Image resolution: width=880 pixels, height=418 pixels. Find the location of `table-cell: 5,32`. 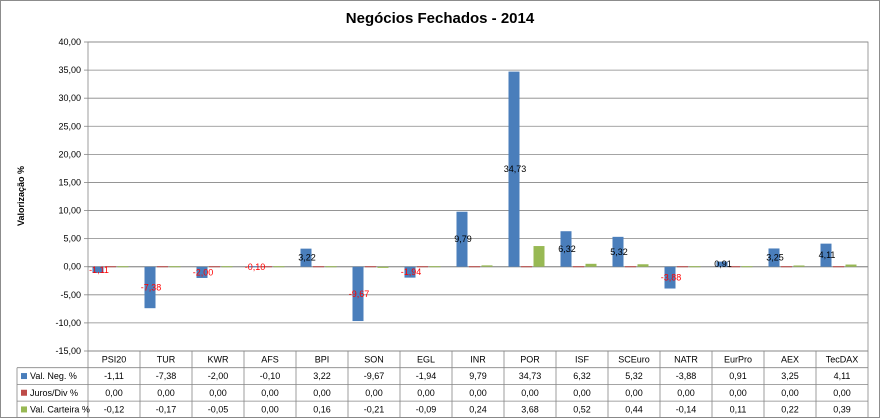

table-cell: 5,32 is located at coordinates (634, 376).